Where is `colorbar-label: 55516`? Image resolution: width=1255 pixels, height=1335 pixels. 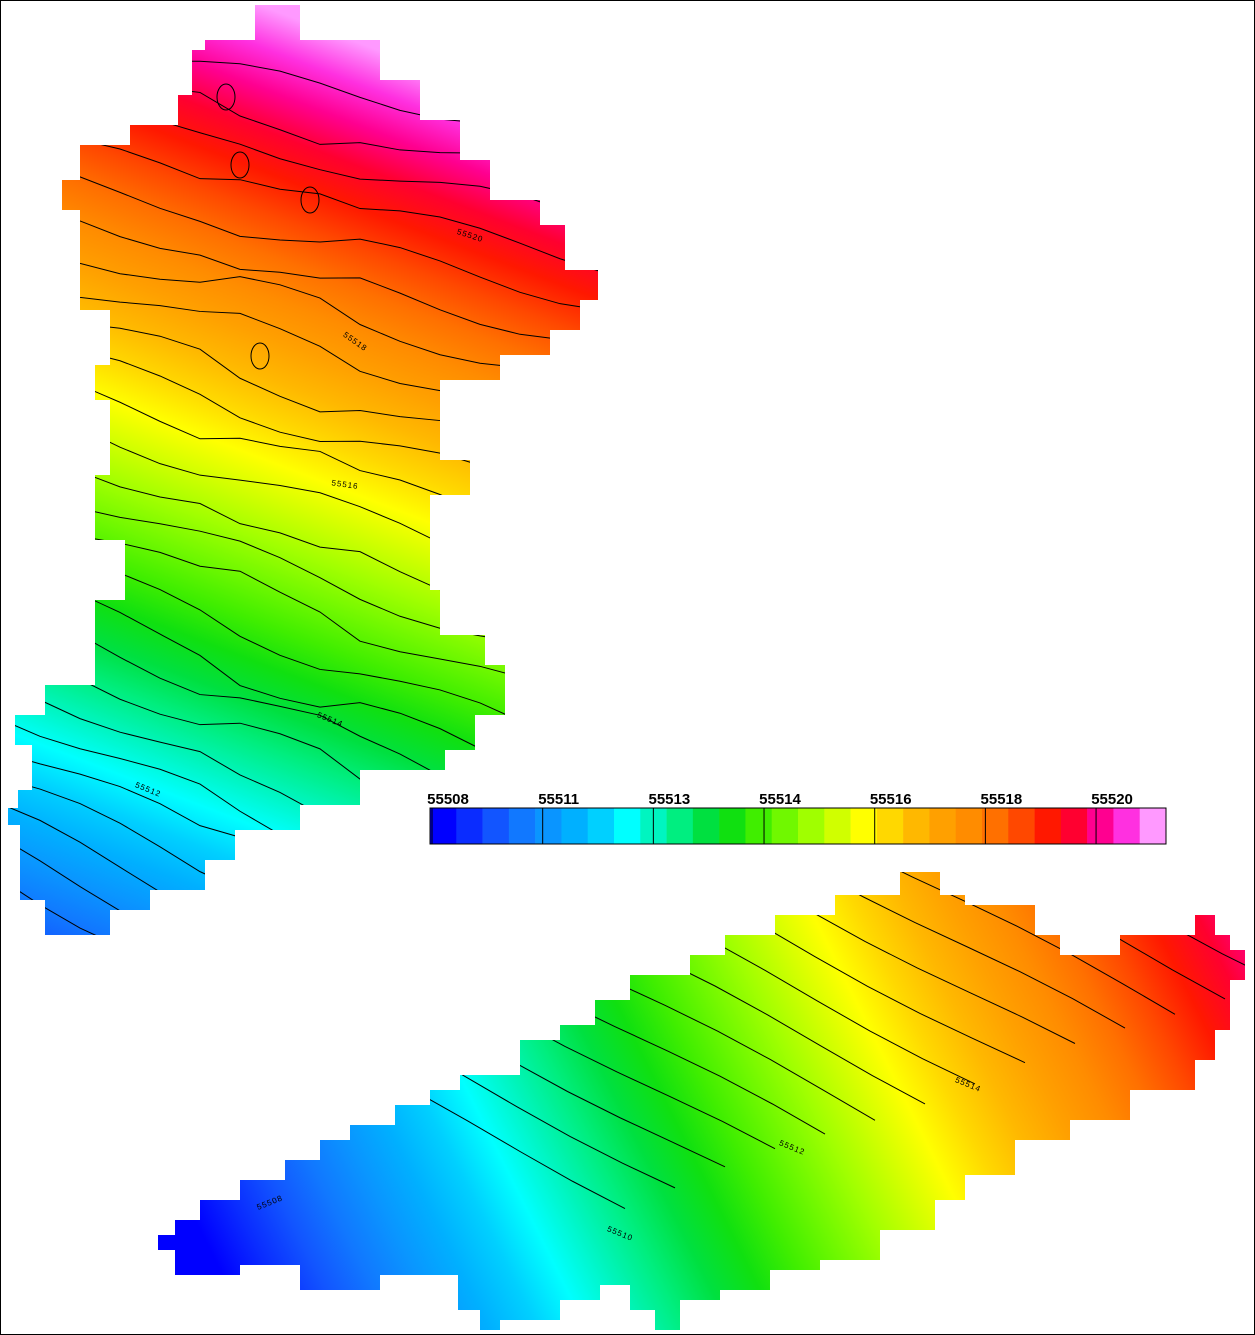 colorbar-label: 55516 is located at coordinates (891, 799).